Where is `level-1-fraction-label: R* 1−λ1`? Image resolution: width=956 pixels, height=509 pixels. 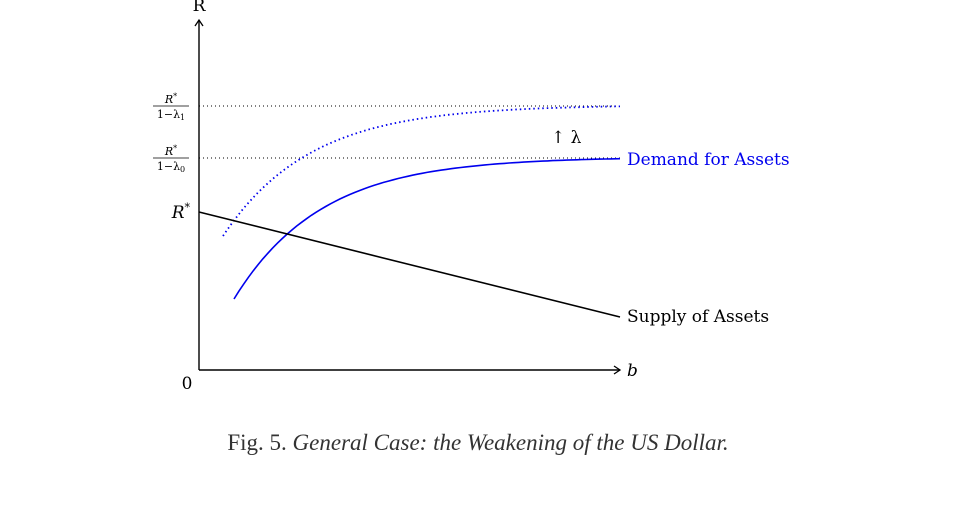 level-1-fraction-label: R* 1−λ1 is located at coordinates (171, 107).